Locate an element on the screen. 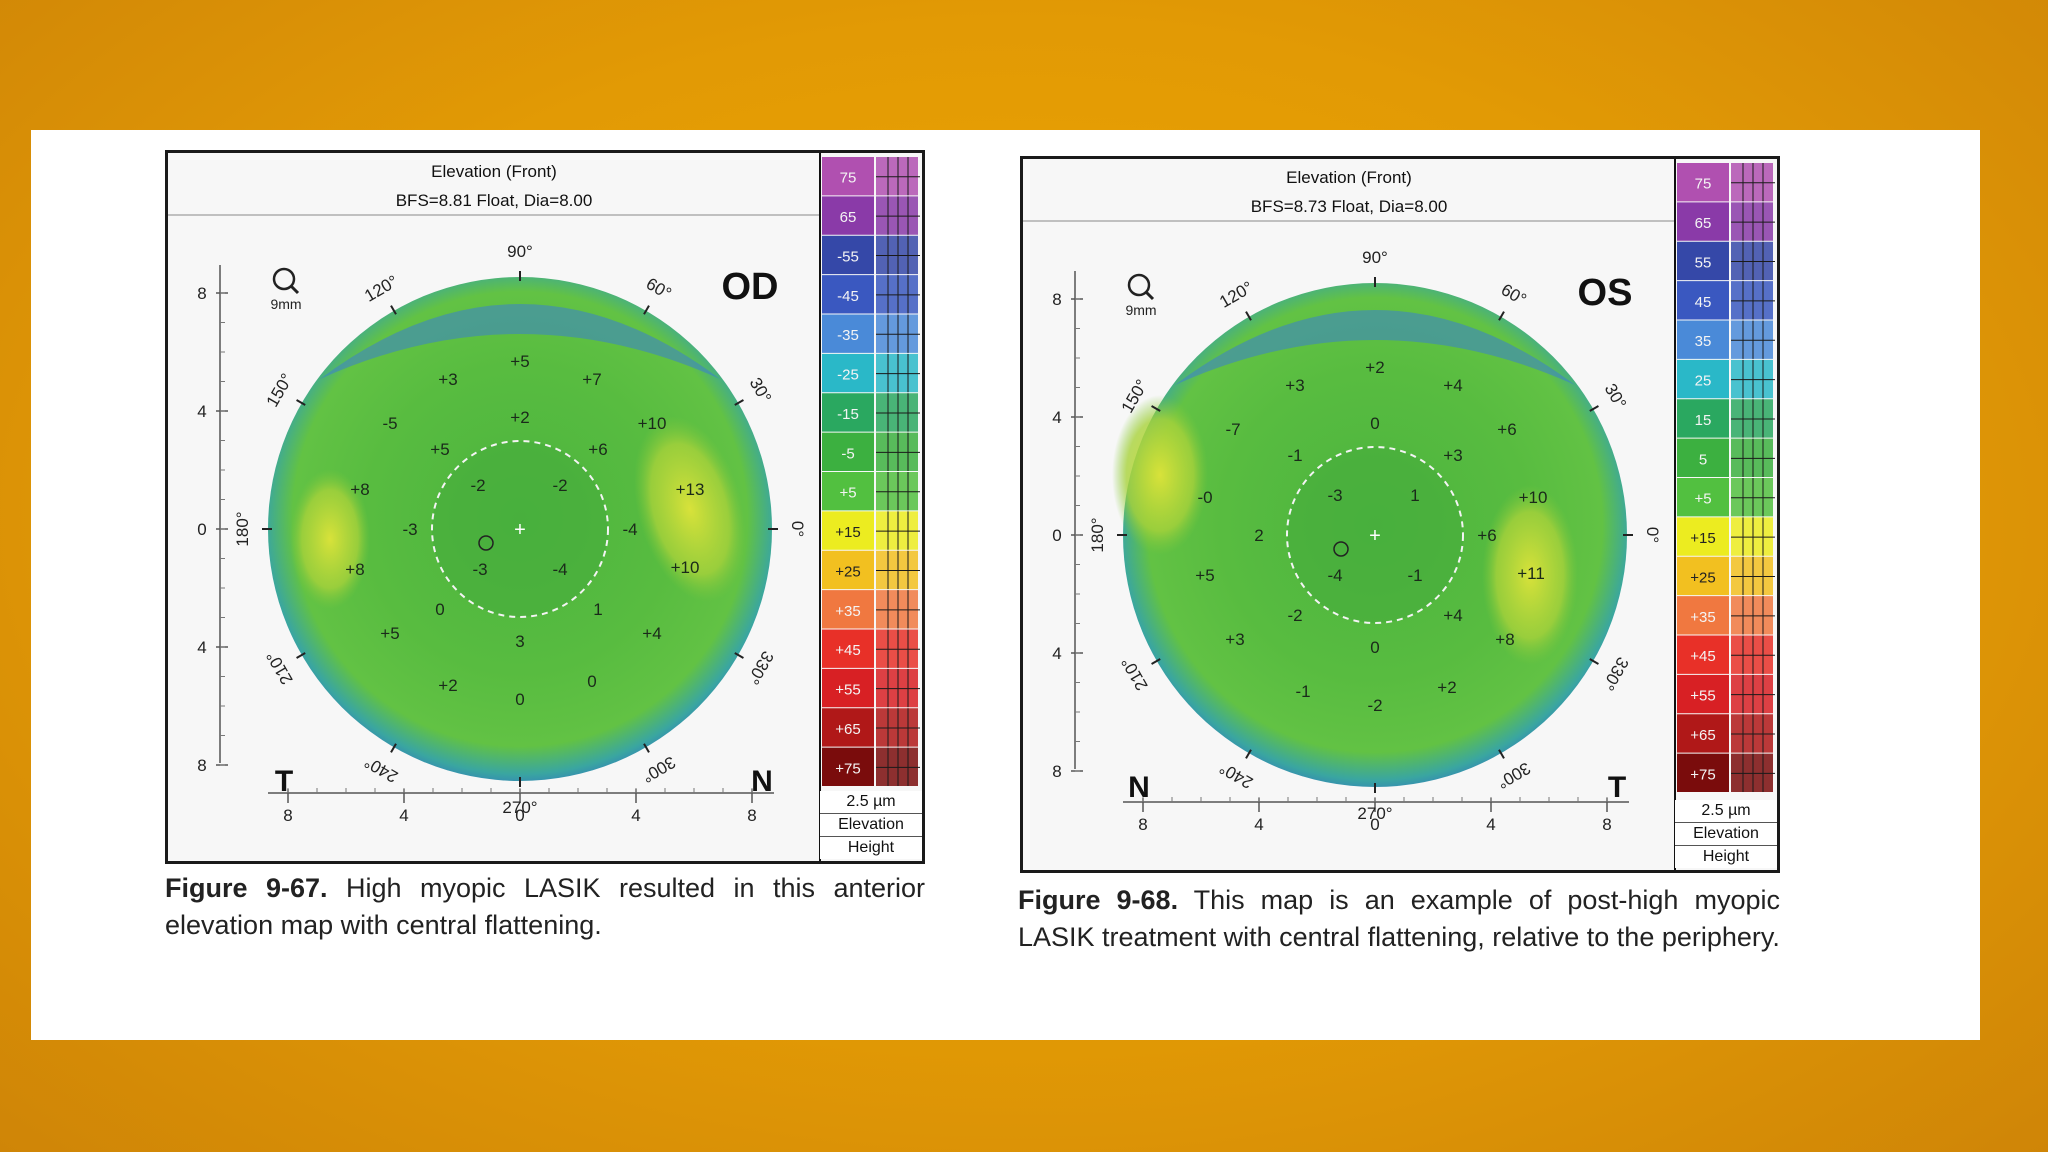  x-axis: 8 4 0 4 8 is located at coordinates (521, 806).